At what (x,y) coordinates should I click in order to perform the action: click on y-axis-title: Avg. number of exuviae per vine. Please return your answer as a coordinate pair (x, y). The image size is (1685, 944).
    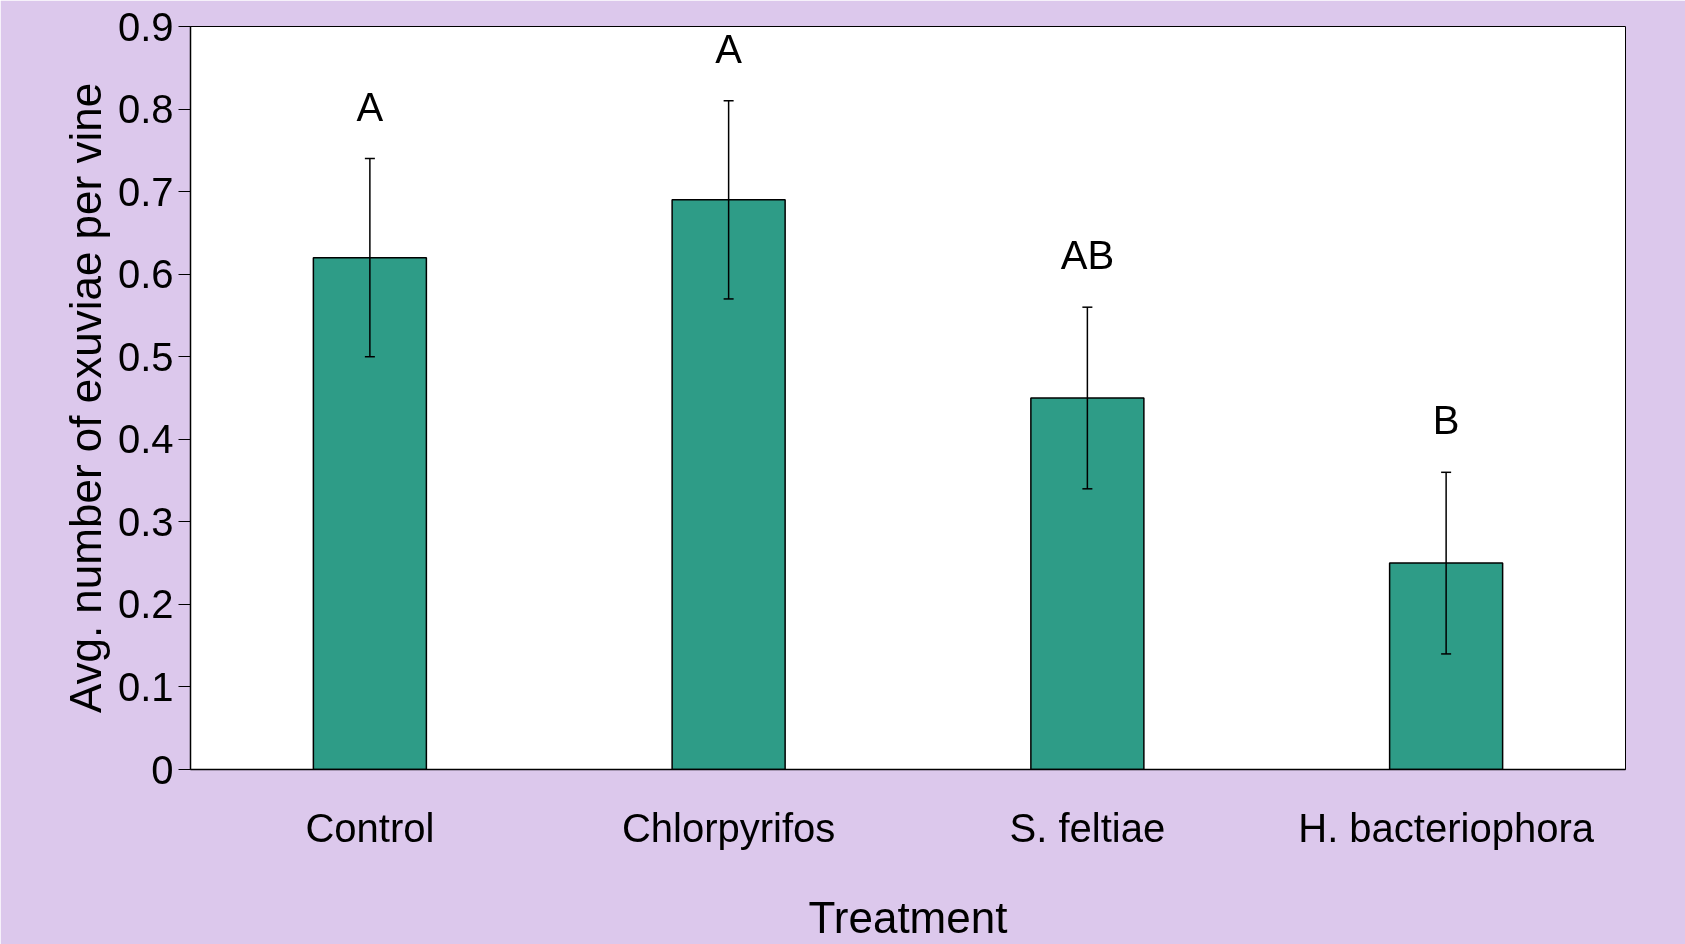
    Looking at the image, I should click on (85, 398).